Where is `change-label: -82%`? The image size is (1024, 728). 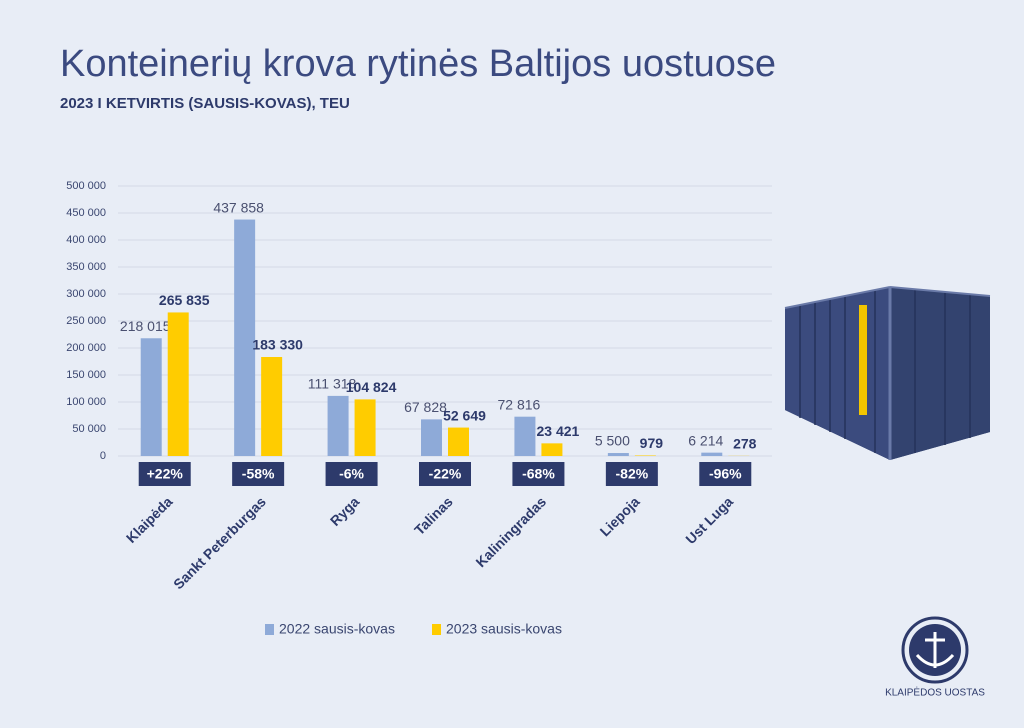 change-label: -82% is located at coordinates (632, 474).